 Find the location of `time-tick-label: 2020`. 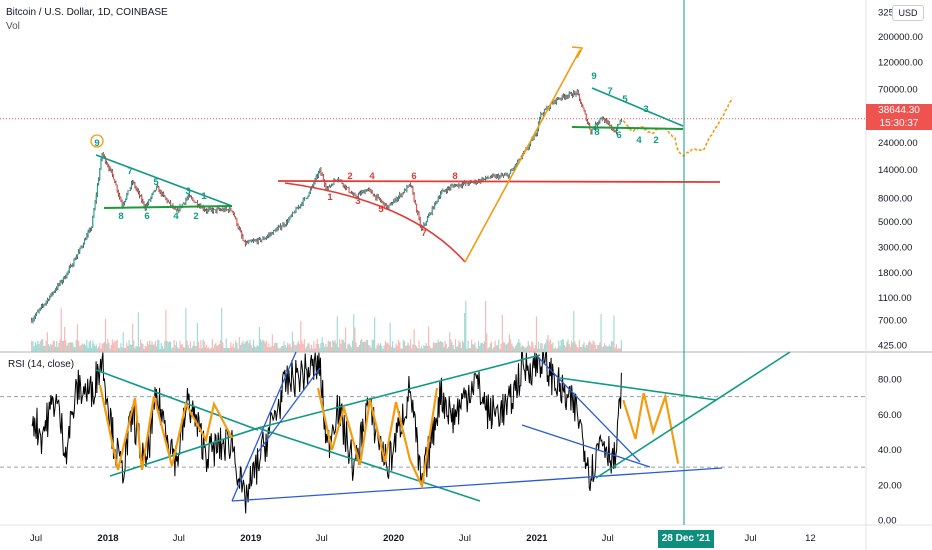

time-tick-label: 2020 is located at coordinates (393, 538).